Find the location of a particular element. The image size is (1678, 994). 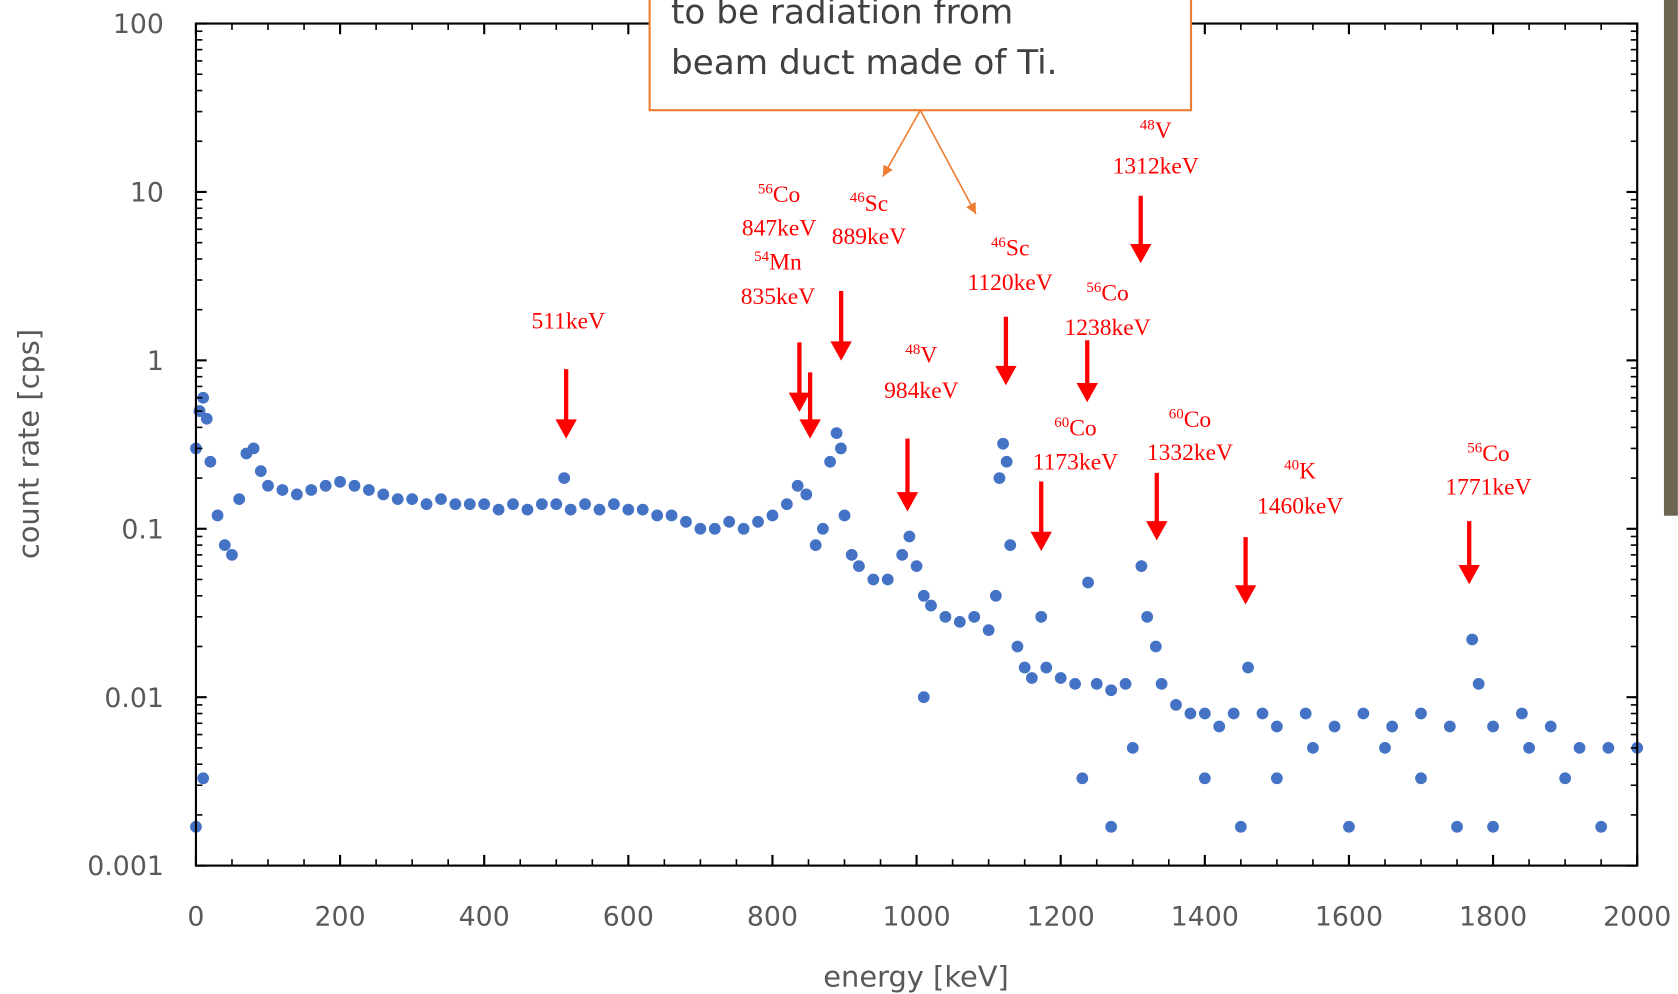

y-tick-label: 10 is located at coordinates (147, 193).